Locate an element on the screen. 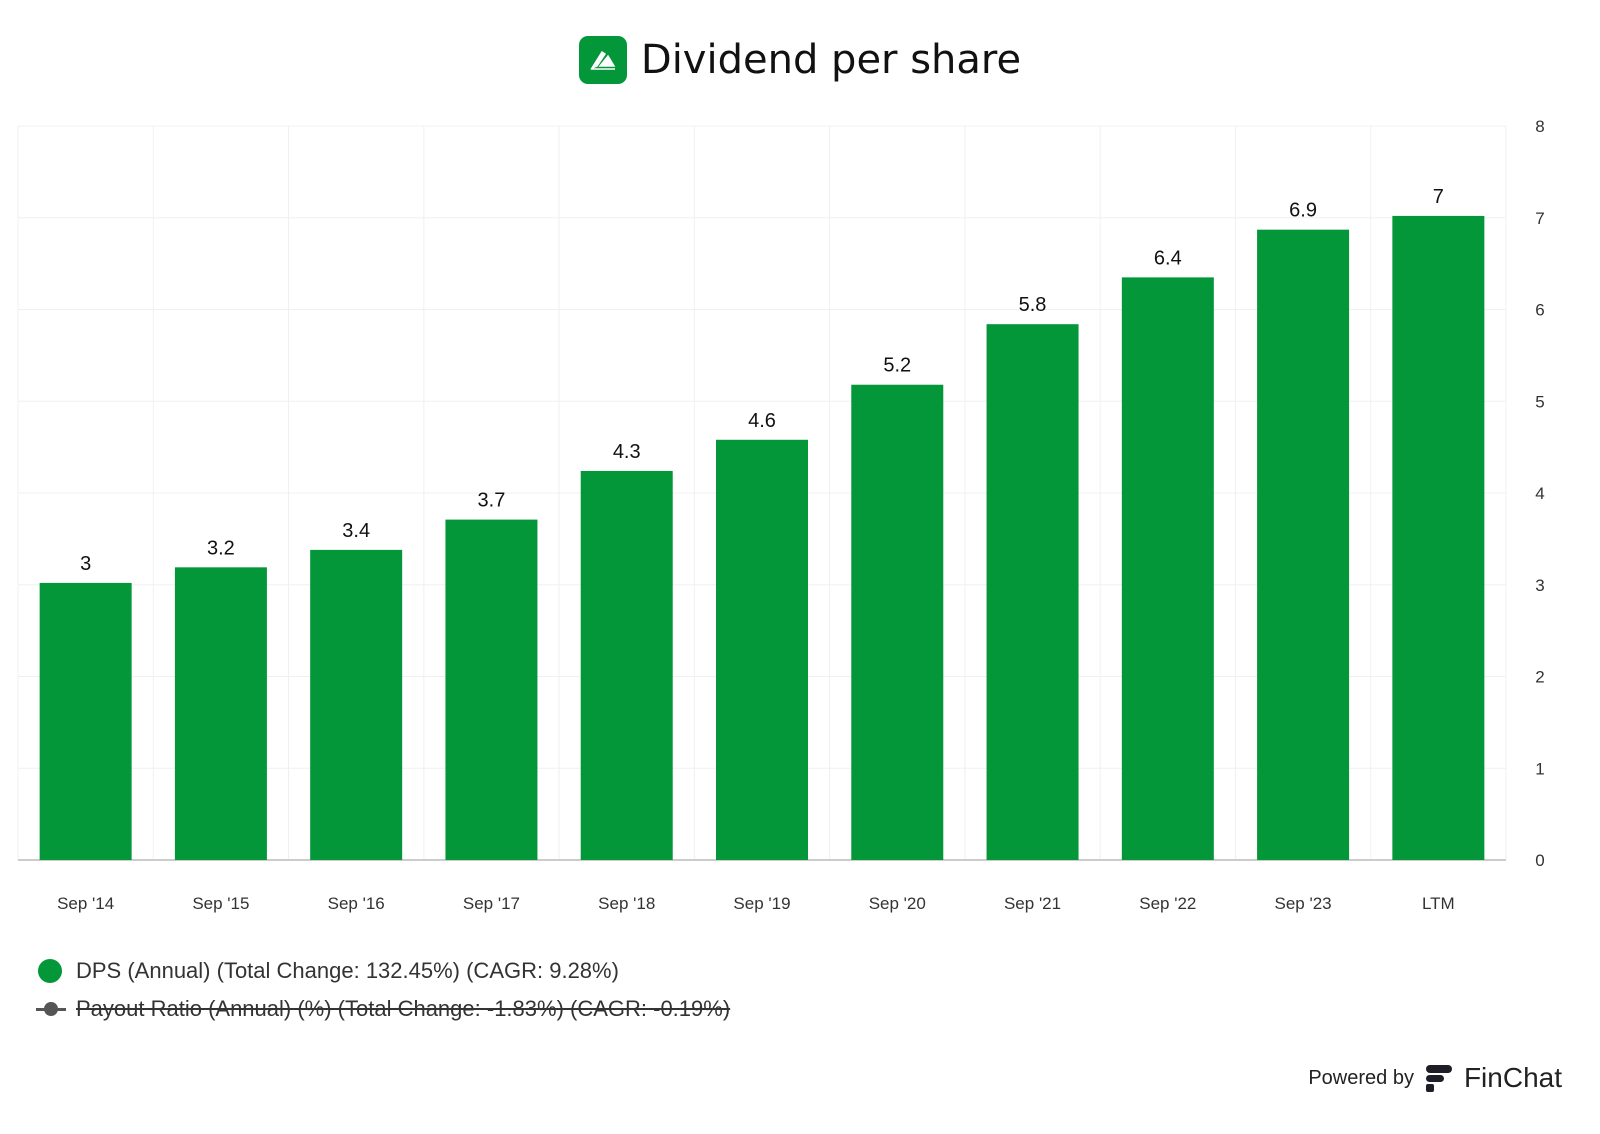  chart-title: Dividend per share is located at coordinates (800, 60).